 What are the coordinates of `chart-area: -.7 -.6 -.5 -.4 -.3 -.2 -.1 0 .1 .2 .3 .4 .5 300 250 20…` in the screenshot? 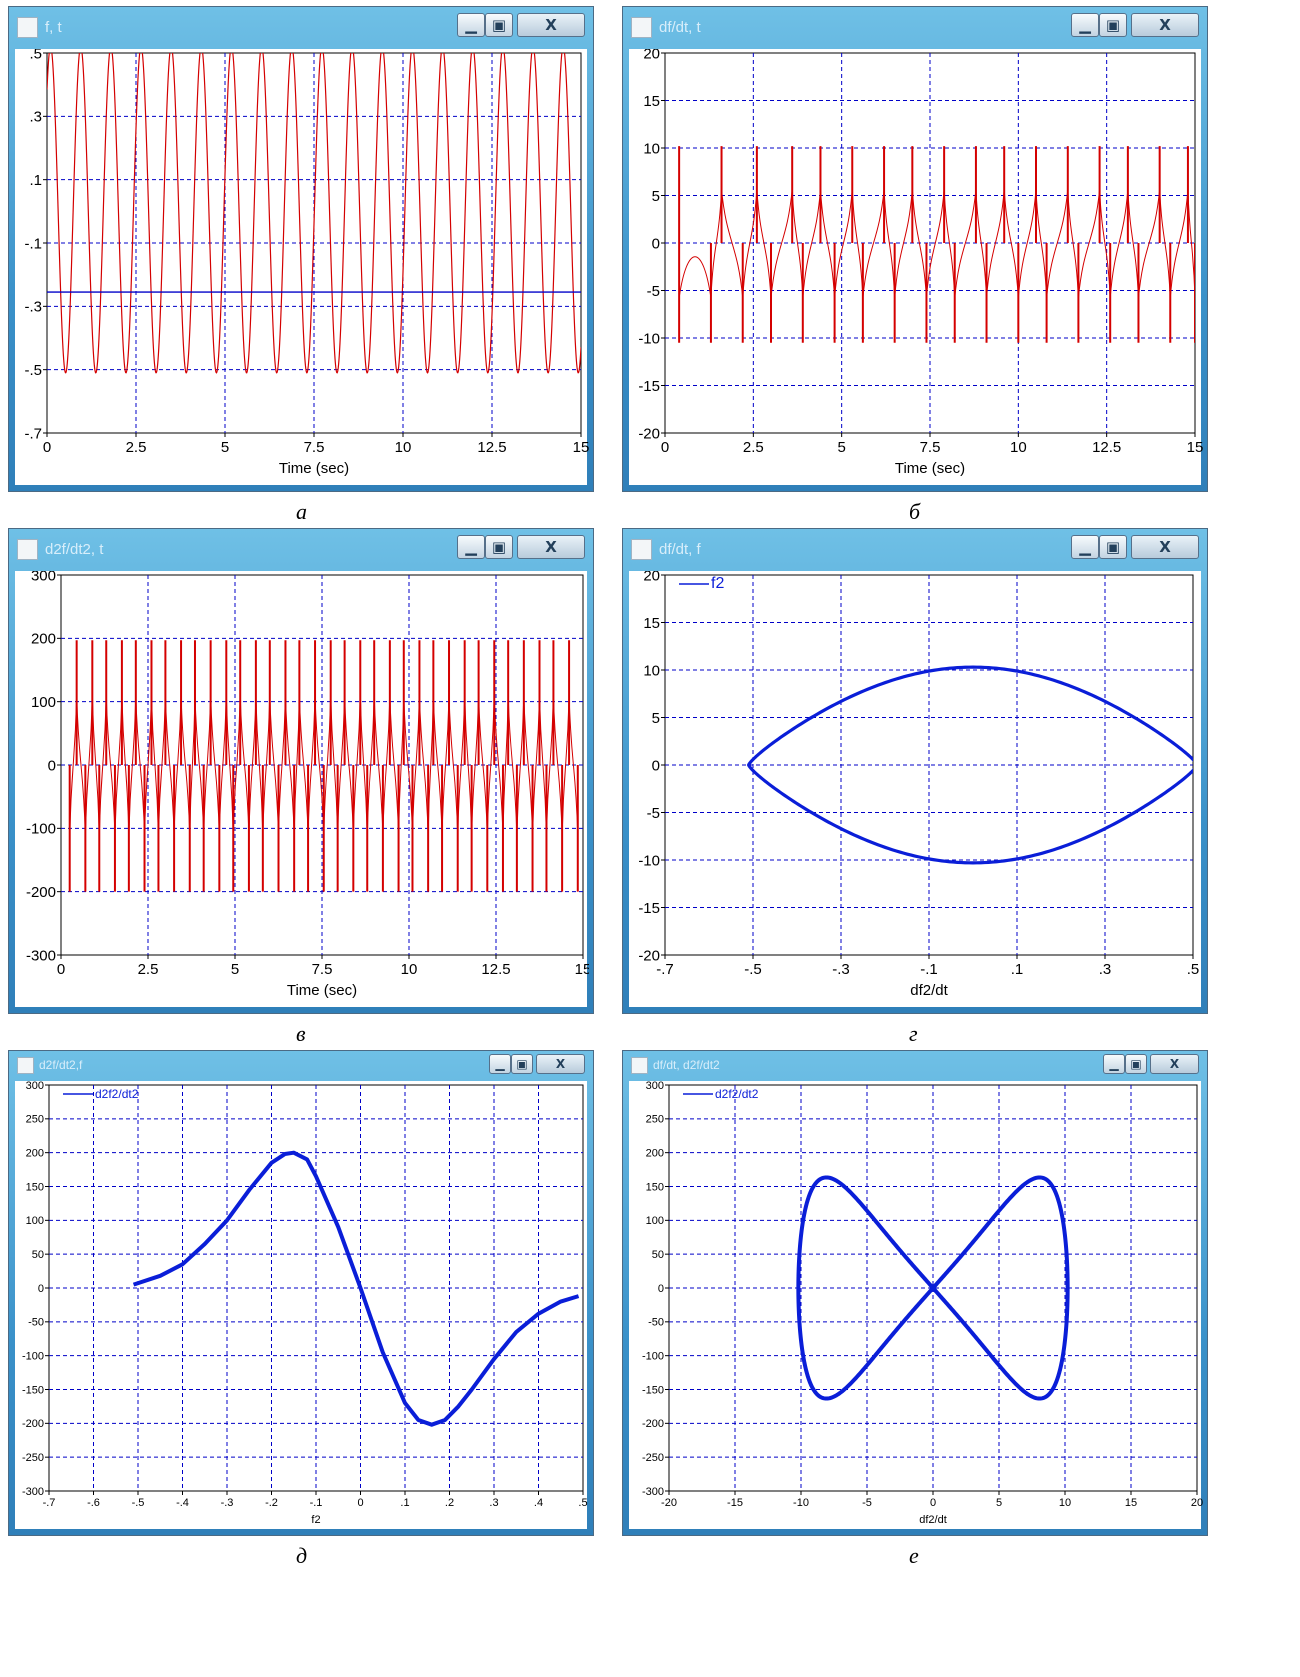 It's located at (301, 1304).